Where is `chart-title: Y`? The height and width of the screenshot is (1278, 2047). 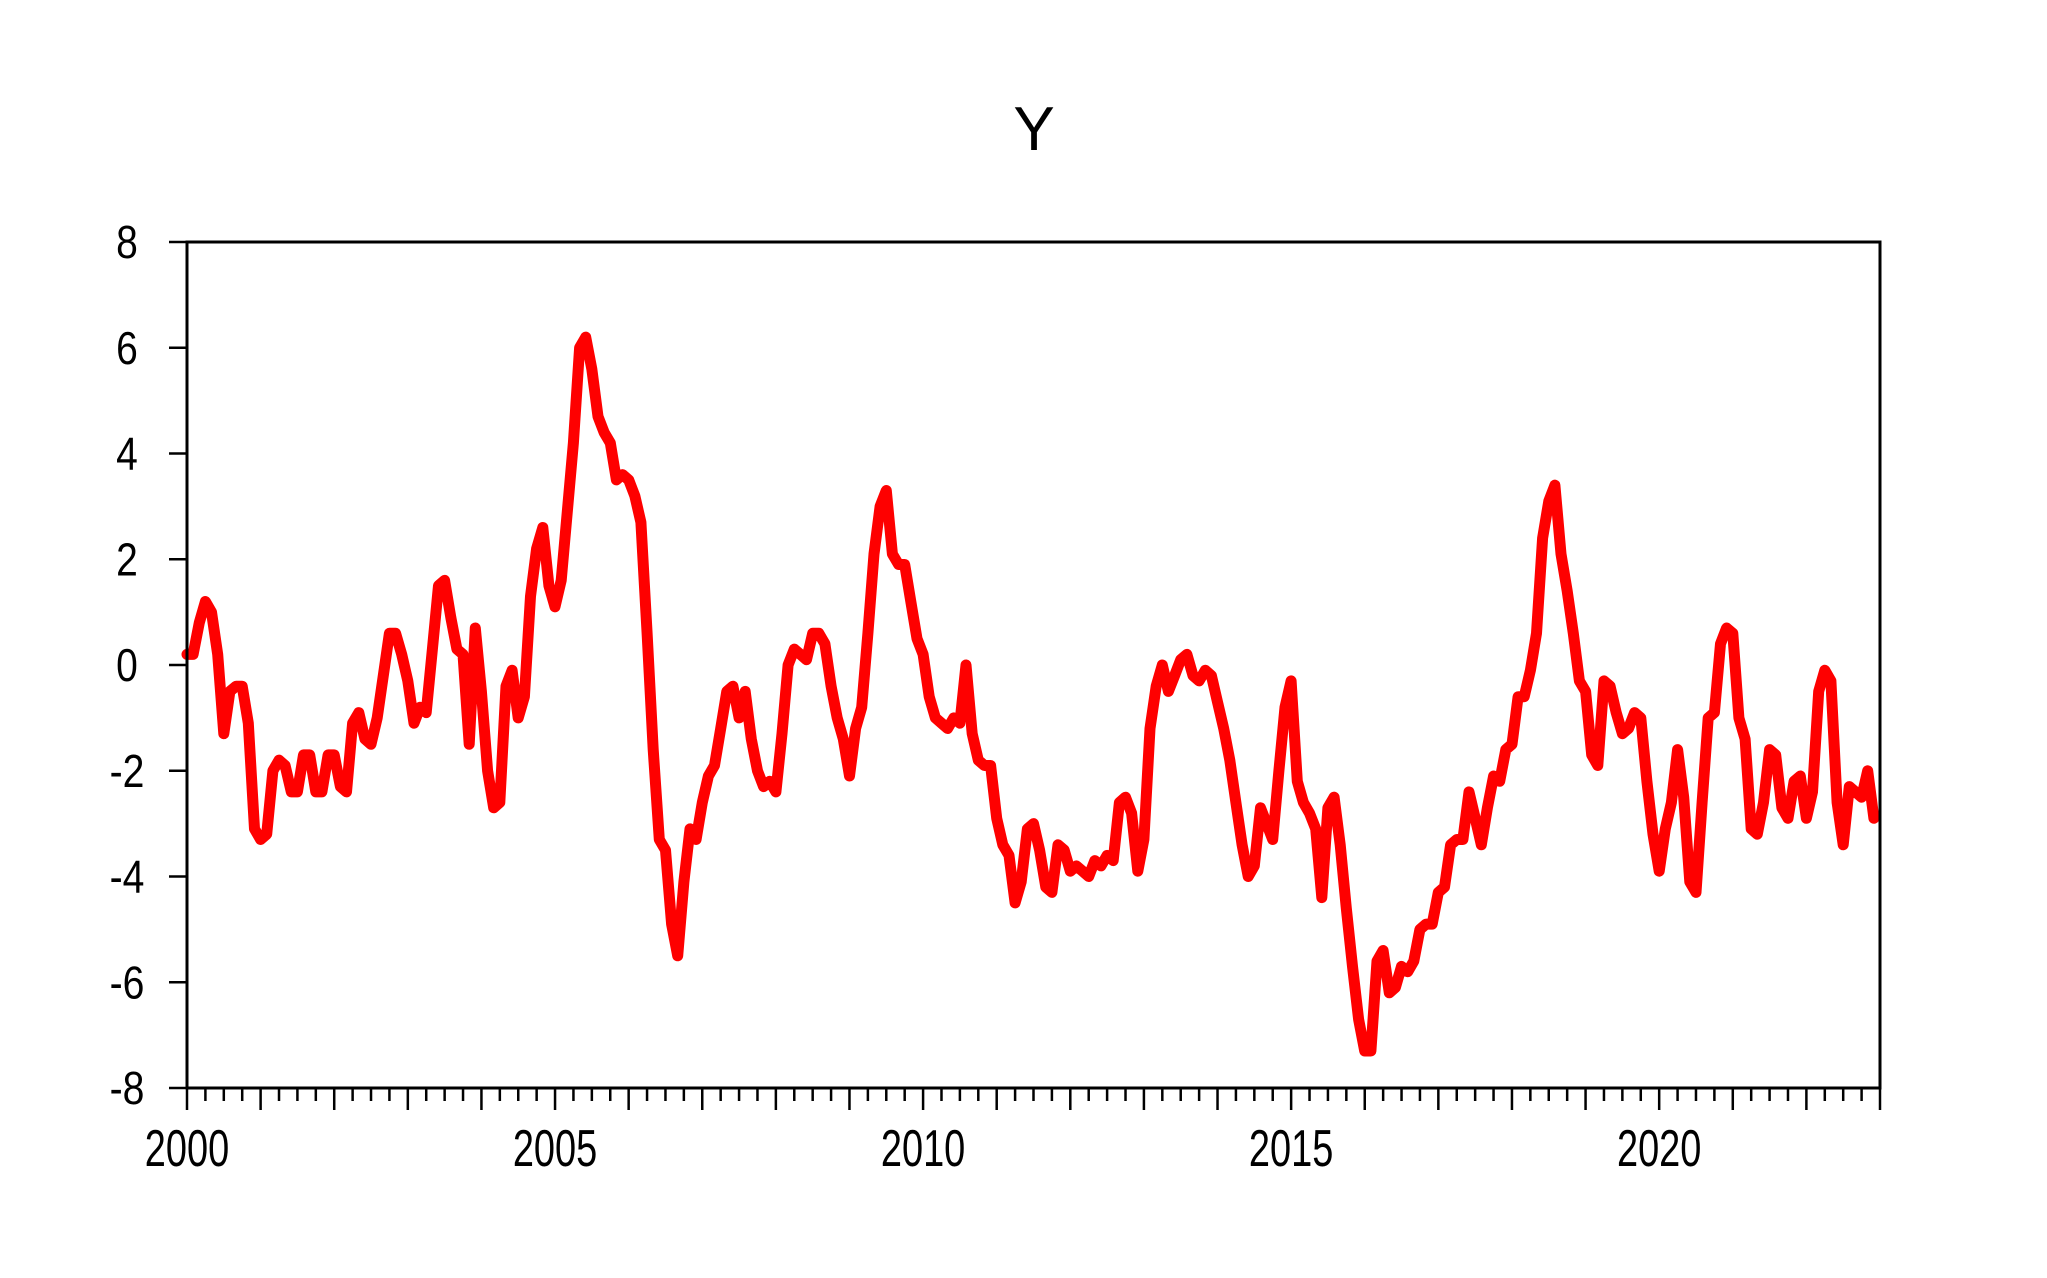 chart-title: Y is located at coordinates (1033, 129).